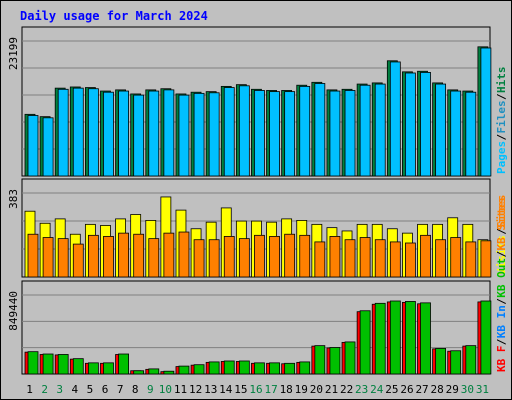 The image size is (512, 400). What do you see at coordinates (377, 389) in the screenshot?
I see `day-label-24: 24` at bounding box center [377, 389].